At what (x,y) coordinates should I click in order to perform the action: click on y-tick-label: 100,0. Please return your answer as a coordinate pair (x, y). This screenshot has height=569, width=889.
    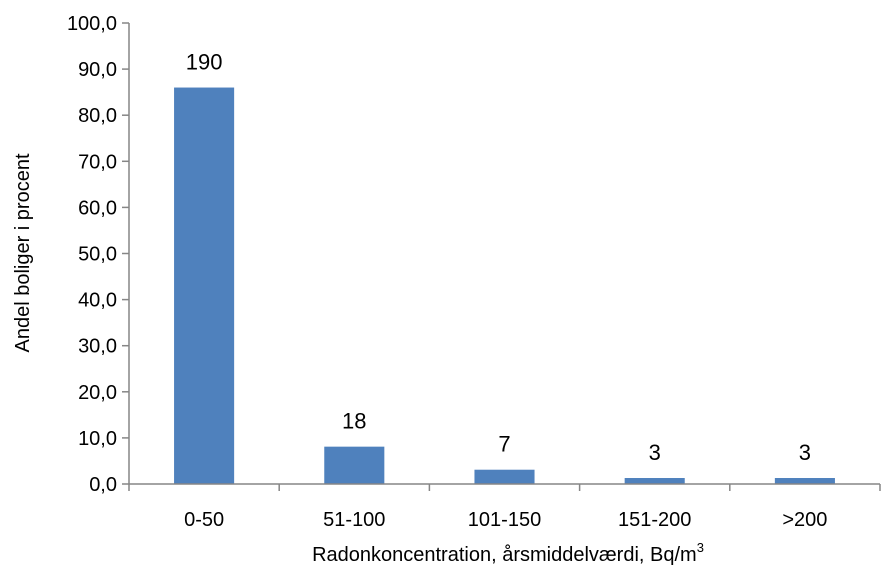
    Looking at the image, I should click on (92, 24).